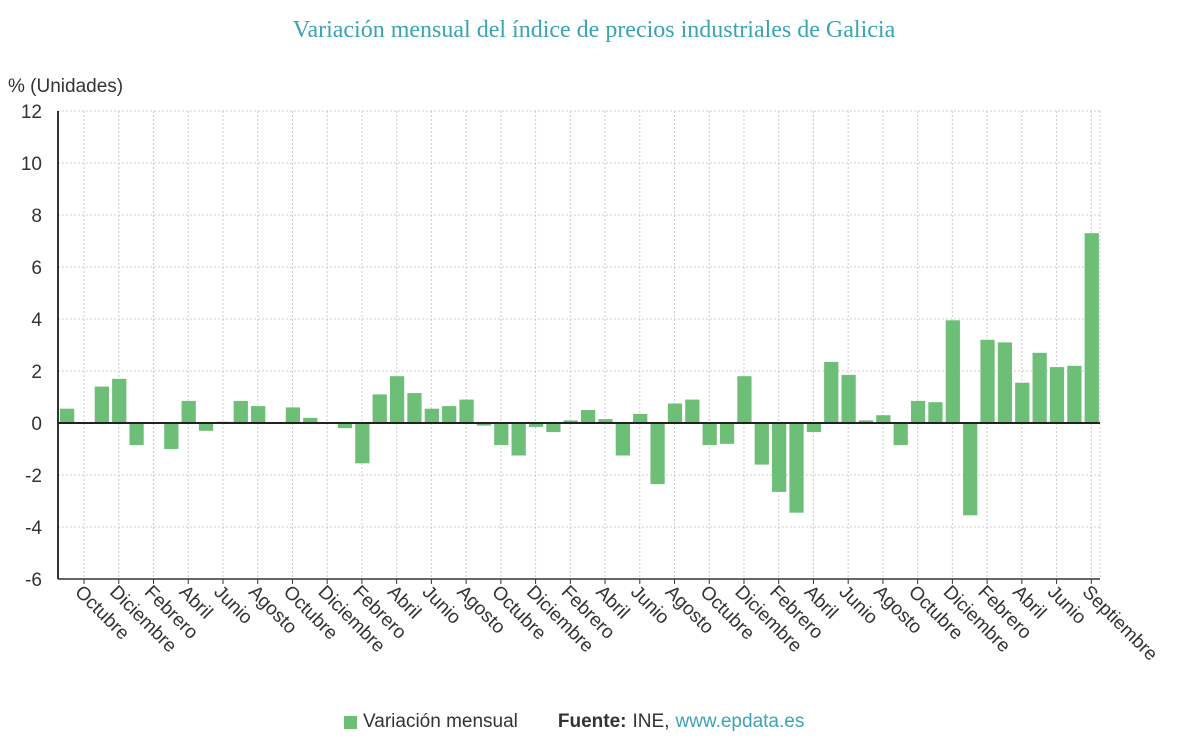 The width and height of the screenshot is (1200, 755). Describe the element at coordinates (36, 216) in the screenshot. I see `y-tick-label: 8` at that location.